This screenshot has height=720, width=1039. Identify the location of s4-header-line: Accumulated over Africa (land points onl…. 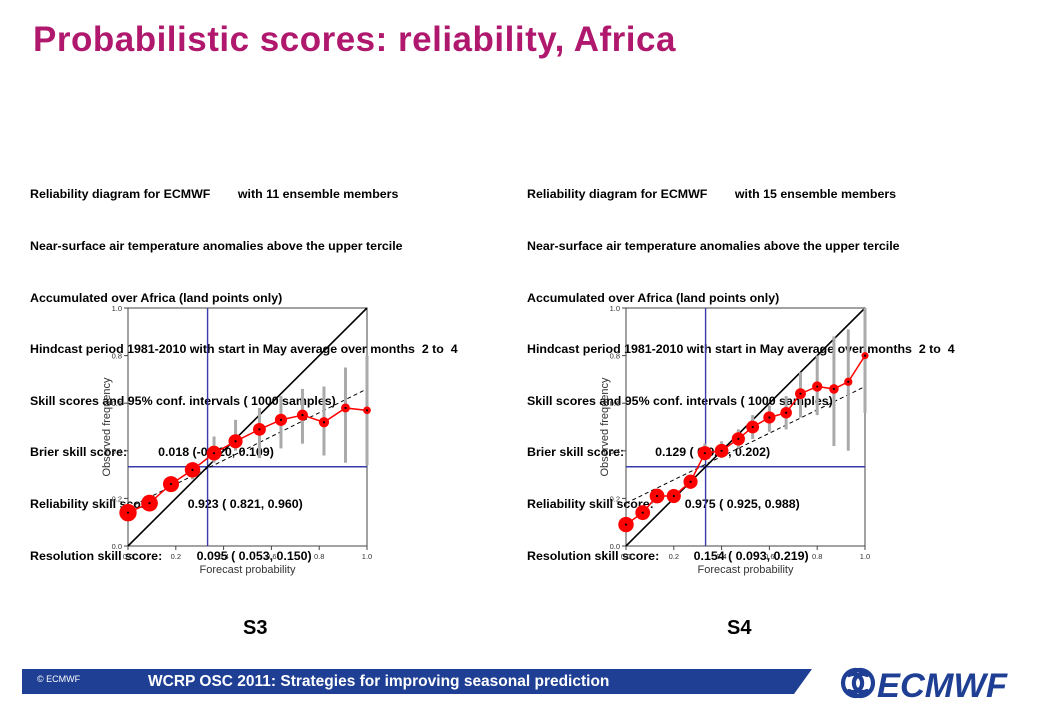
(653, 297).